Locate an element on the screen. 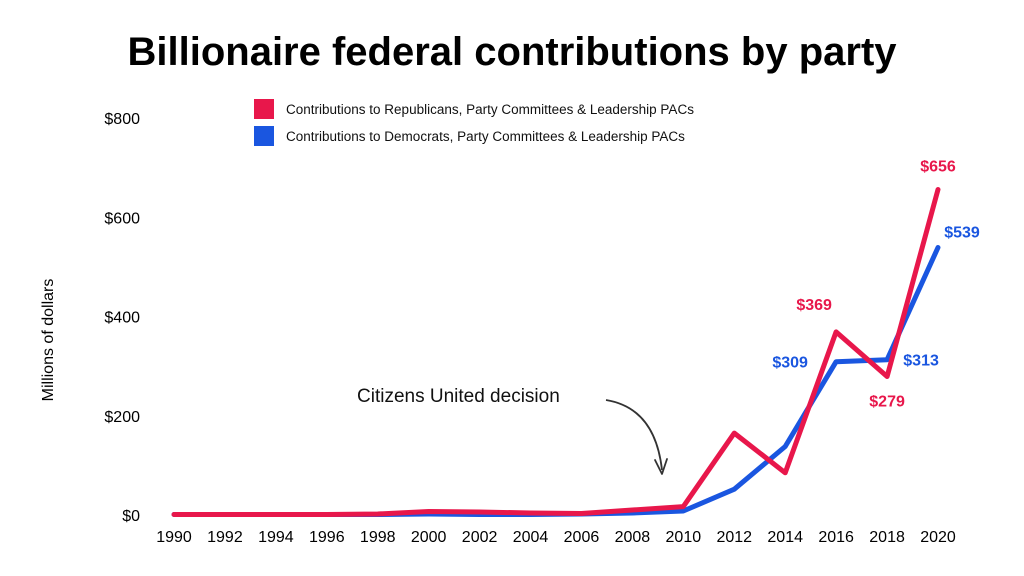 This screenshot has height=576, width=1024. x-tick-label: 2020 is located at coordinates (938, 537).